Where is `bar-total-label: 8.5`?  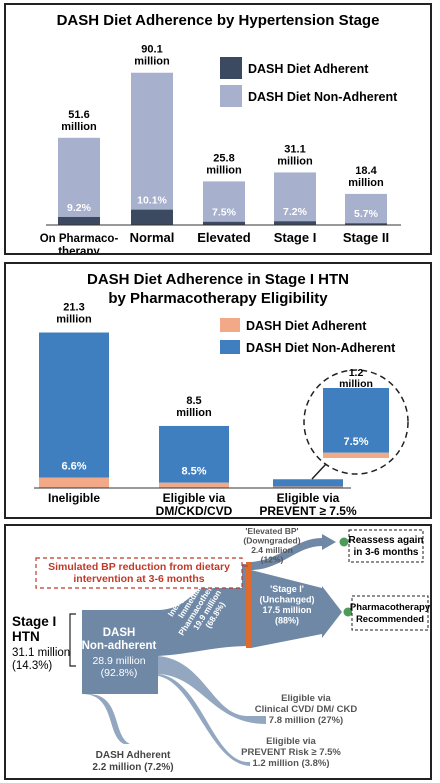
bar-total-label: 8.5 is located at coordinates (193, 401).